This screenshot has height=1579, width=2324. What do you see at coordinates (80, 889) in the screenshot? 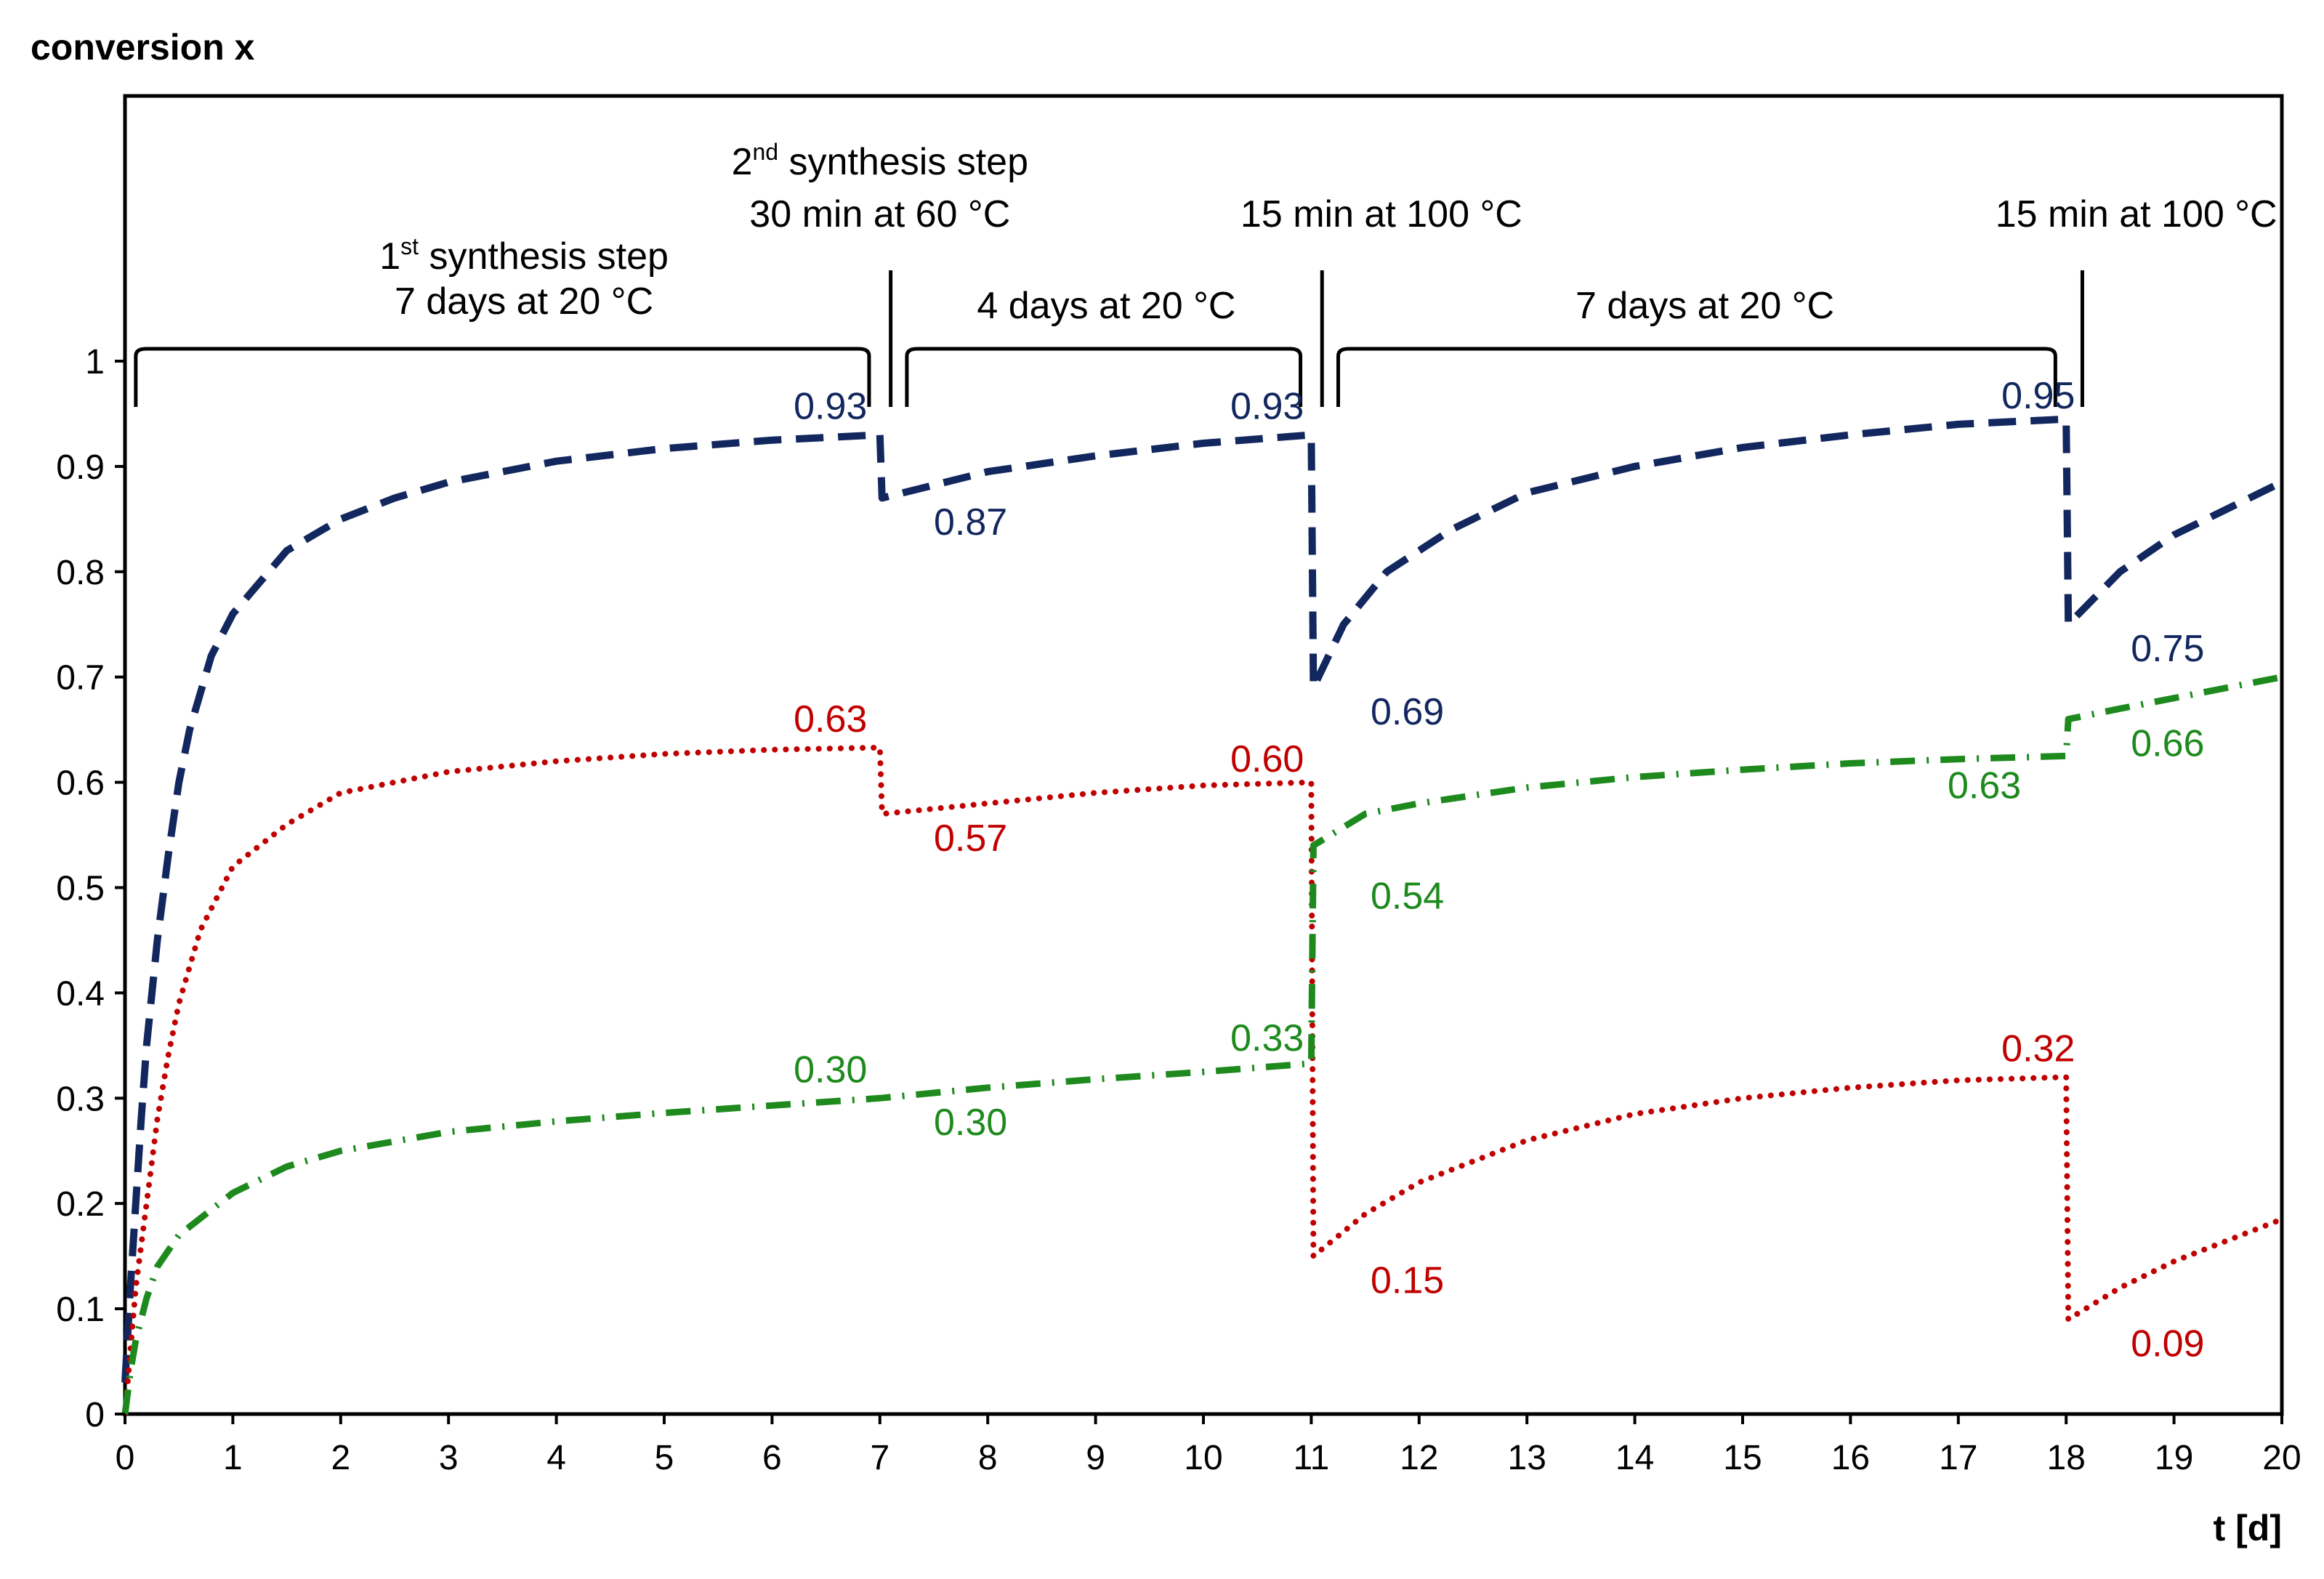
I see `y-tick-label: 0.5` at bounding box center [80, 889].